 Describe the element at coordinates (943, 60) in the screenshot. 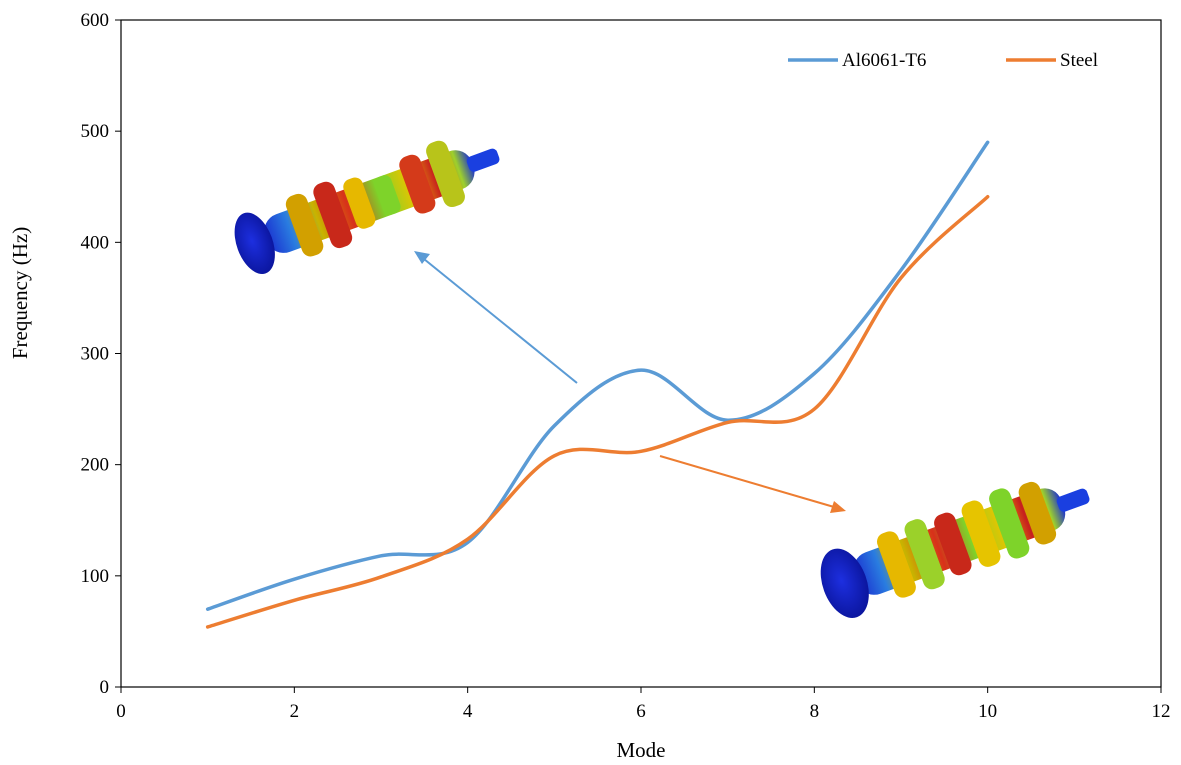

I see `legend: Al6061-T6 Steel` at that location.